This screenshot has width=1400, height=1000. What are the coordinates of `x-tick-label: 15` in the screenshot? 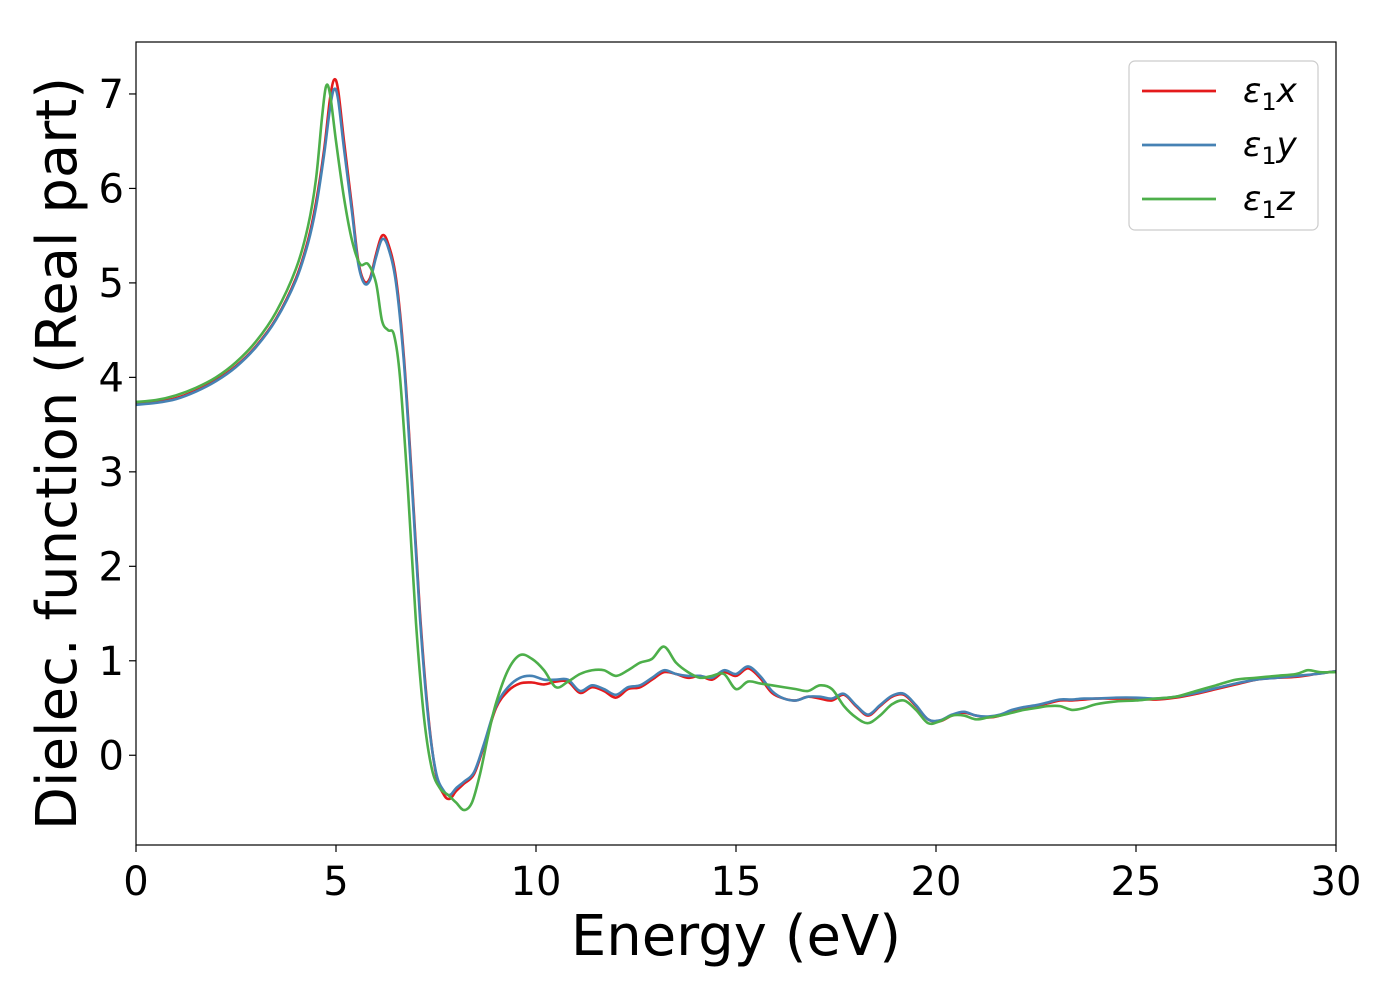 It's located at (736, 882).